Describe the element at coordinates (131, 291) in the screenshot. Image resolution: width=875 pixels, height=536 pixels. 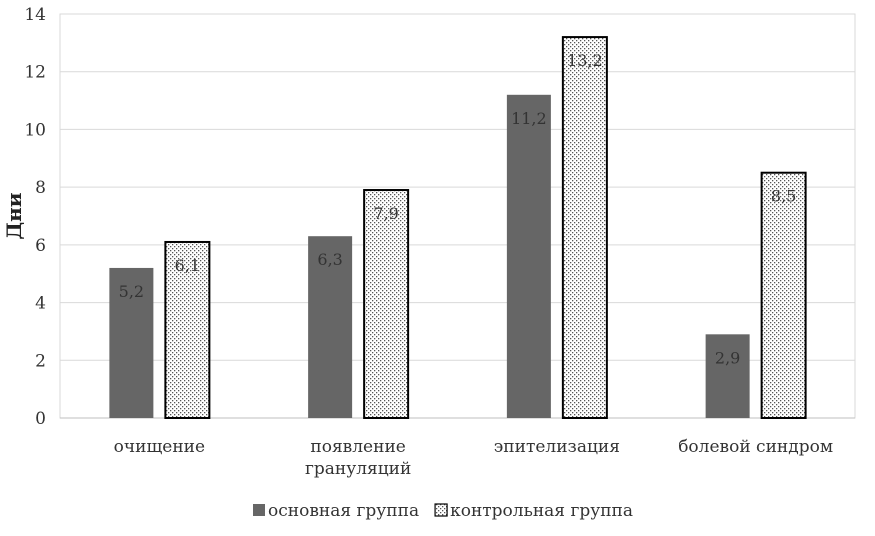
I see `data-label: 5,2` at that location.